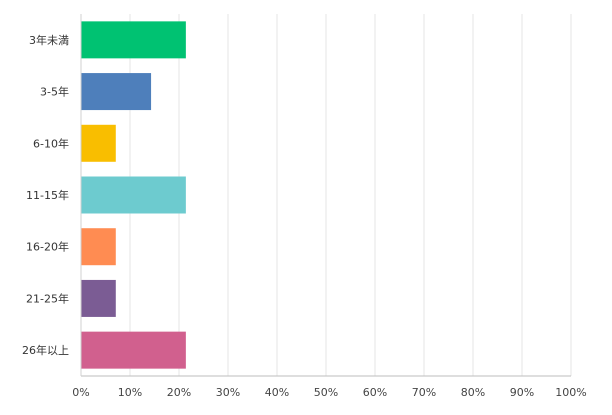 Image resolution: width=612 pixels, height=415 pixels. Describe the element at coordinates (473, 392) in the screenshot. I see `x-tick-label: 80%` at that location.